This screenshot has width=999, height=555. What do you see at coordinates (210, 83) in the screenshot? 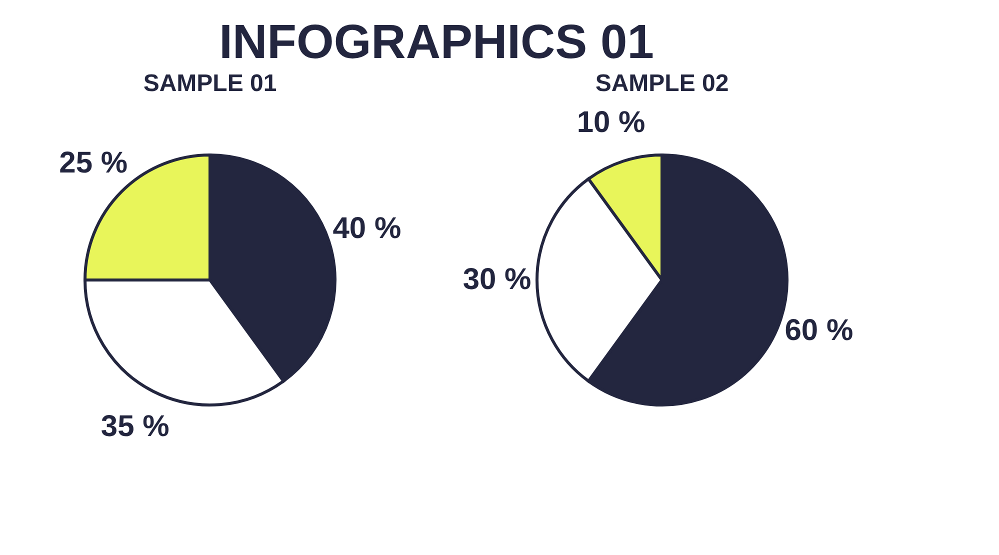
I see `chart-title: SAMPLE 01` at bounding box center [210, 83].